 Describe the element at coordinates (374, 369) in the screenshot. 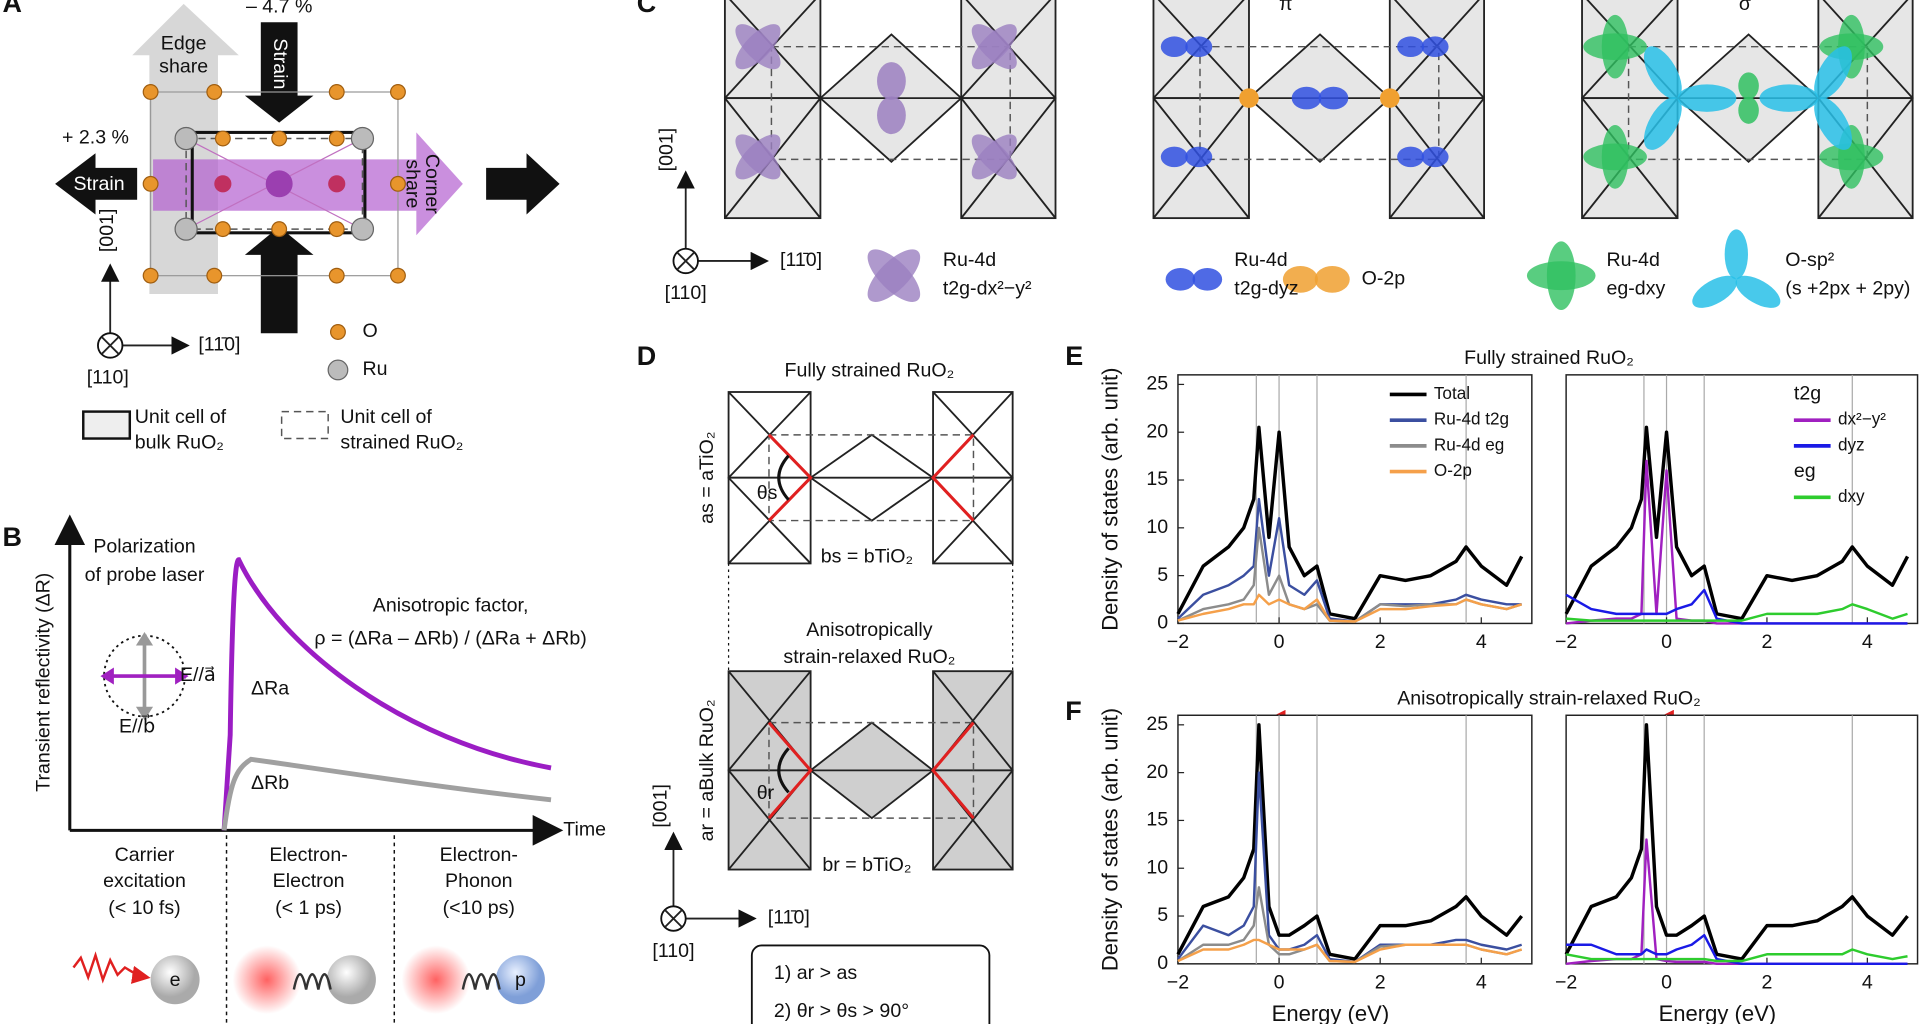

I see `legend-label: Ru` at that location.